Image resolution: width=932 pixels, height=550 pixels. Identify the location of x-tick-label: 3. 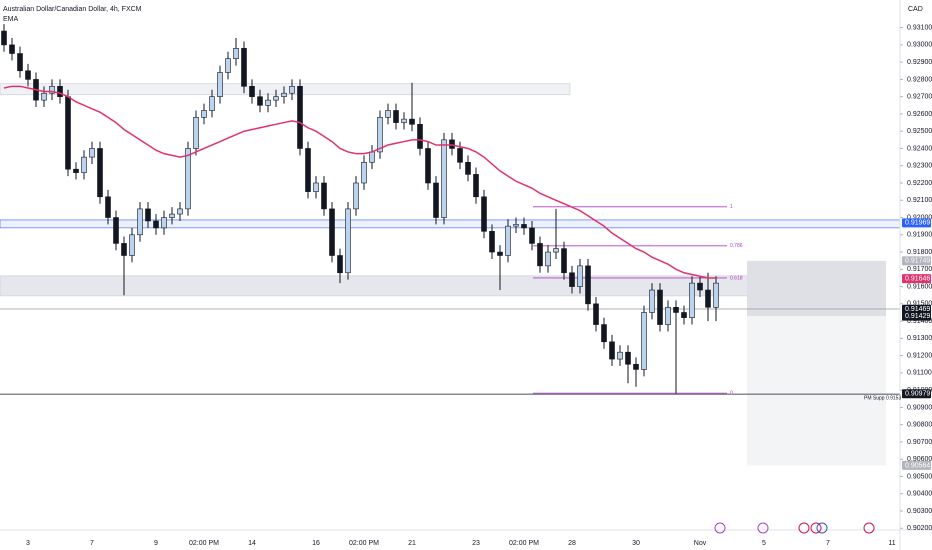
(28, 543).